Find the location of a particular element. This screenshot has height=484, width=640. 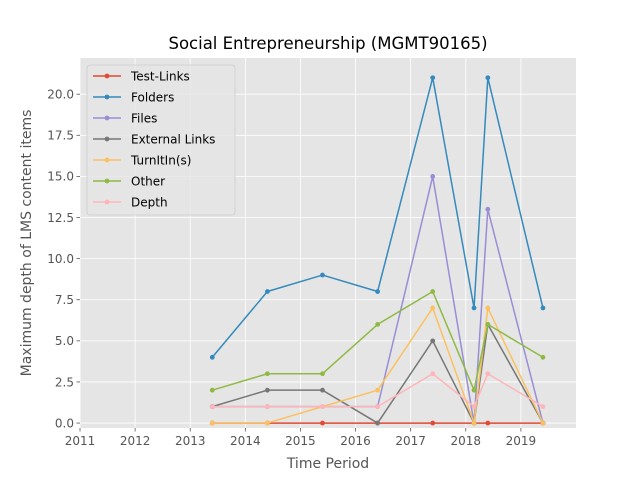

x-tick-label: 2016 is located at coordinates (355, 441).